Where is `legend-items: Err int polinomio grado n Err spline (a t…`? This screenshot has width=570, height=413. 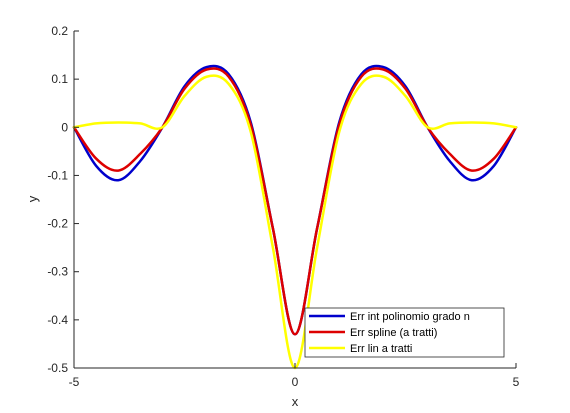
legend-items: Err int polinomio grado n Err spline (a t… is located at coordinates (389, 333).